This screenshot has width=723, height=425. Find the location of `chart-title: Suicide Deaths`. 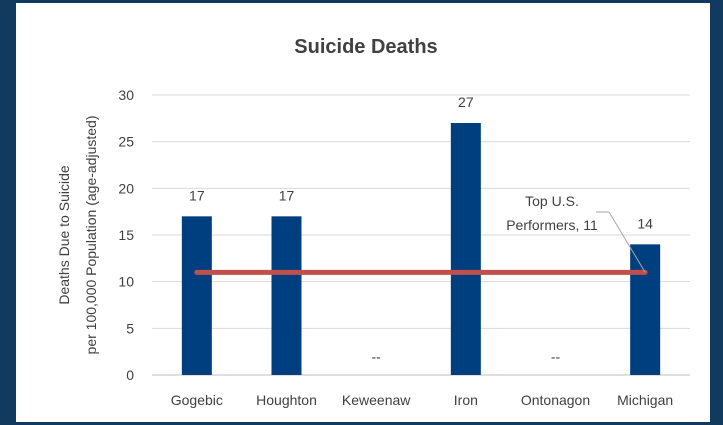

chart-title: Suicide Deaths is located at coordinates (365, 47).